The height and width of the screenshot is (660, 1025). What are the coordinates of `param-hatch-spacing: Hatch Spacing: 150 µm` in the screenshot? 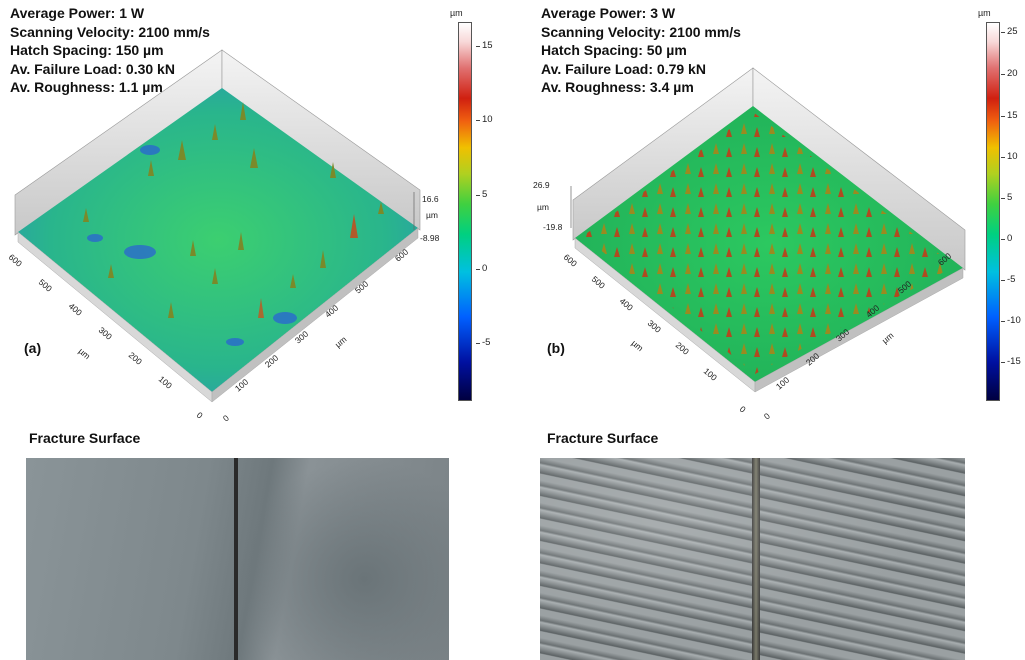 It's located at (87, 50).